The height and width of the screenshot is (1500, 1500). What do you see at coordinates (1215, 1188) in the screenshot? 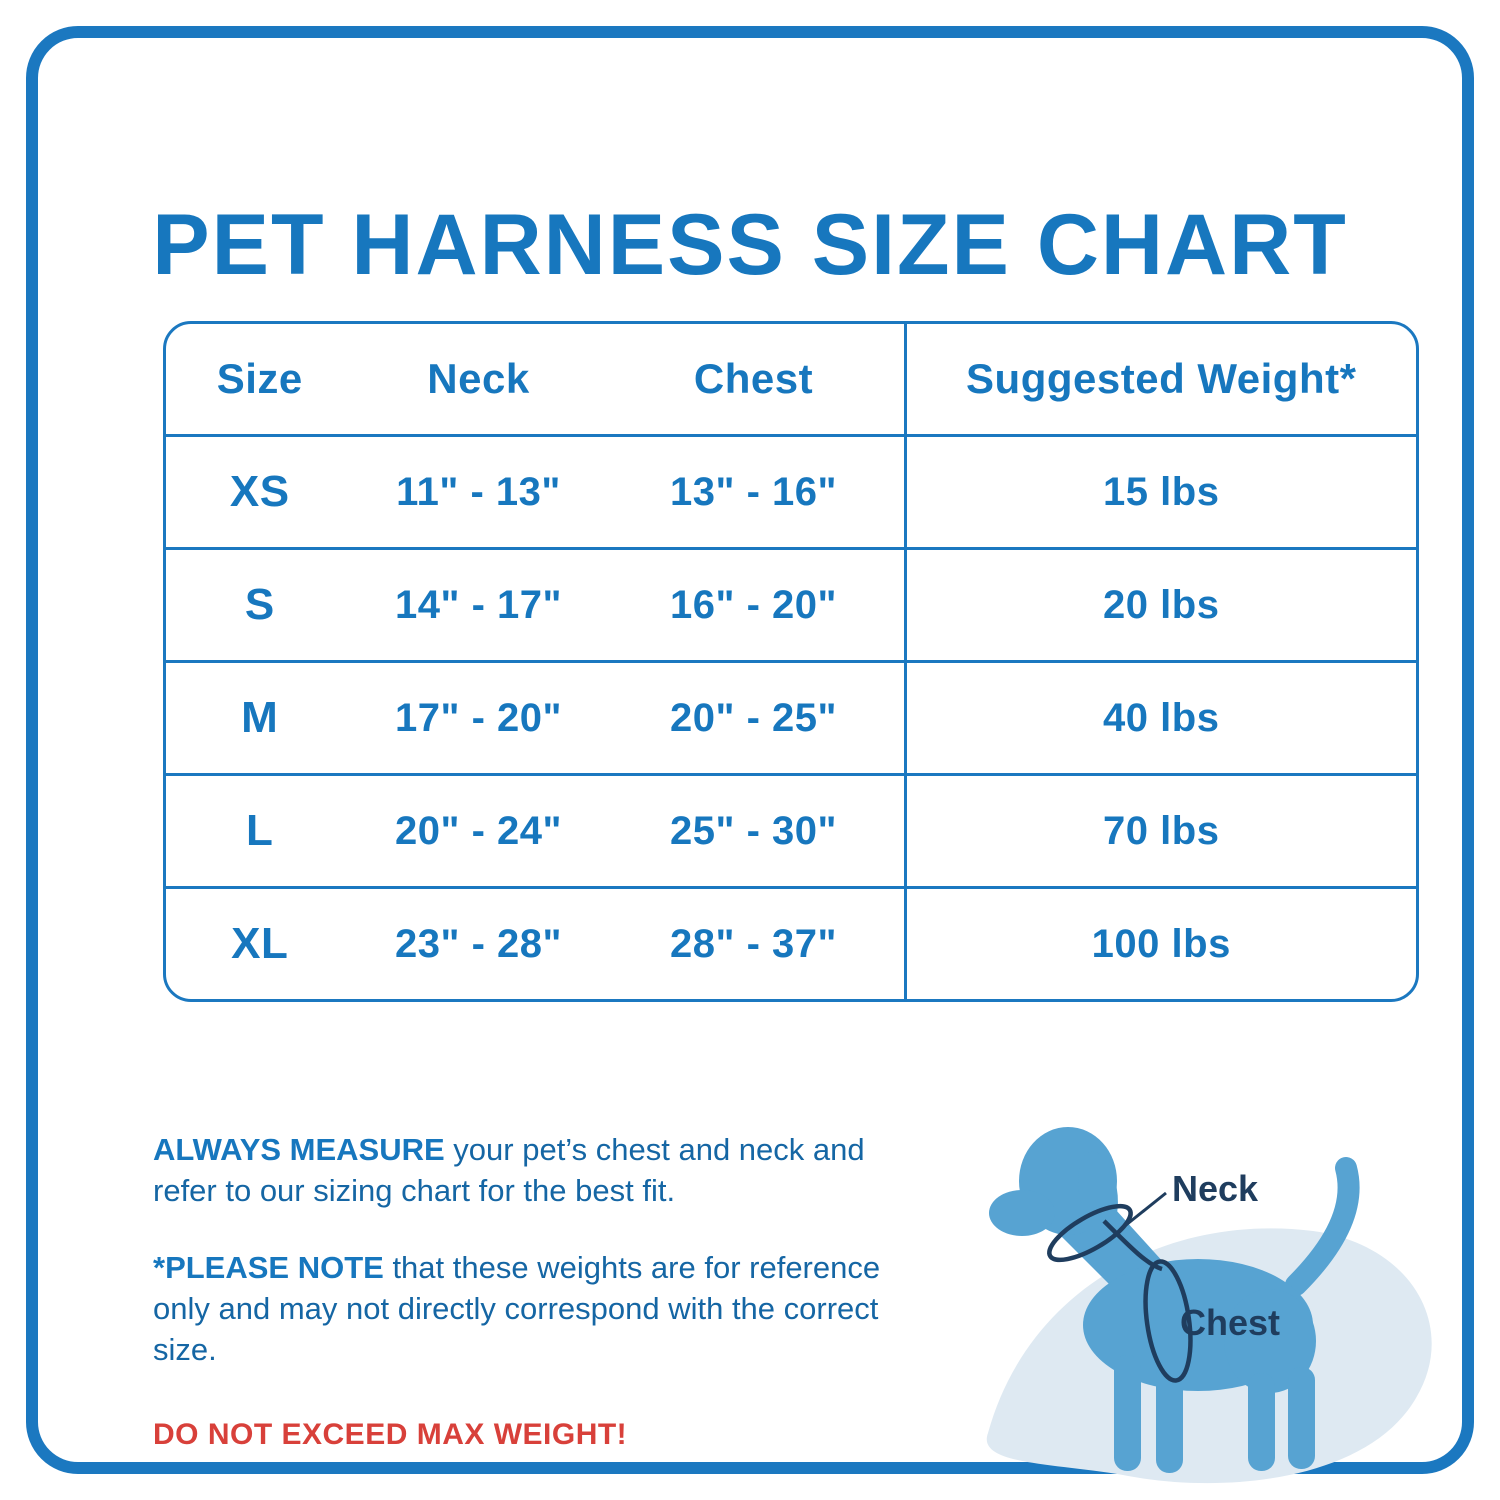
I see `neck-label: Neck` at bounding box center [1215, 1188].